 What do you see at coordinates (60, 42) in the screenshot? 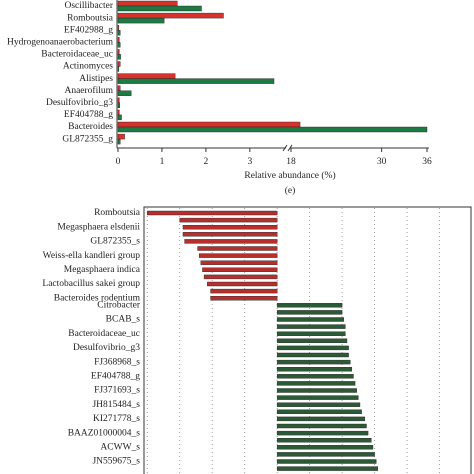
I see `y-tick-label: Hydrogenoanaerobacterium` at bounding box center [60, 42].